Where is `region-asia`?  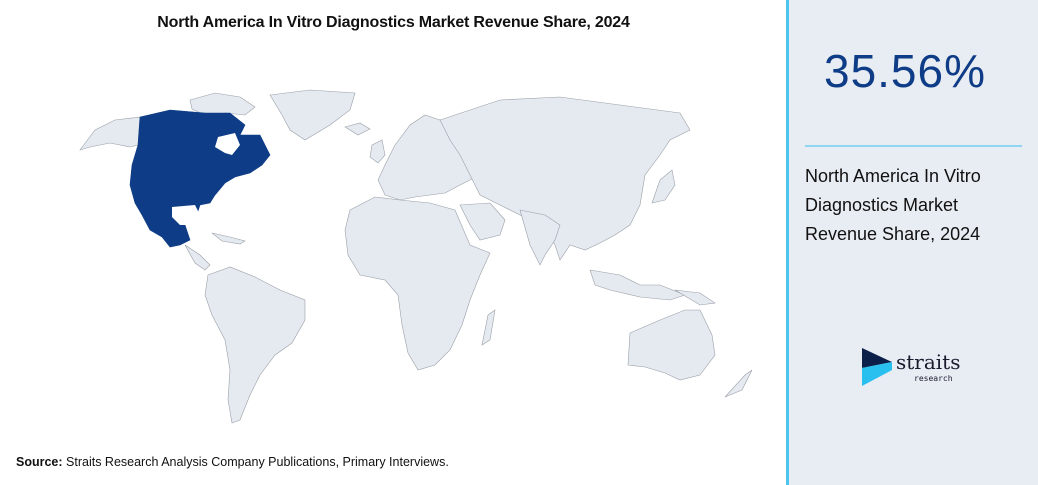
region-asia is located at coordinates (565, 178).